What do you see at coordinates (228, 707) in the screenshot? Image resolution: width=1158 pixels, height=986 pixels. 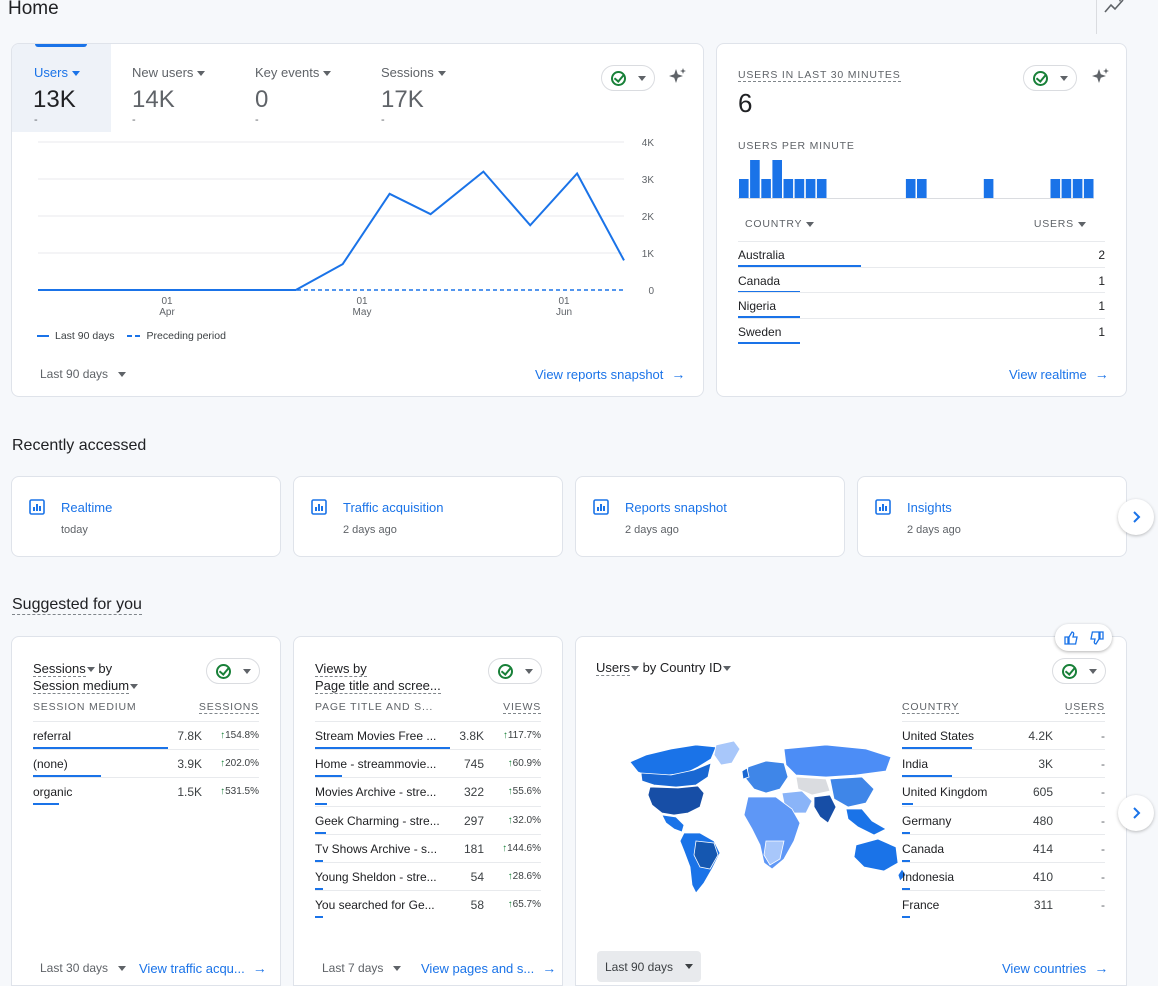 I see `column-header: SESSIONS` at bounding box center [228, 707].